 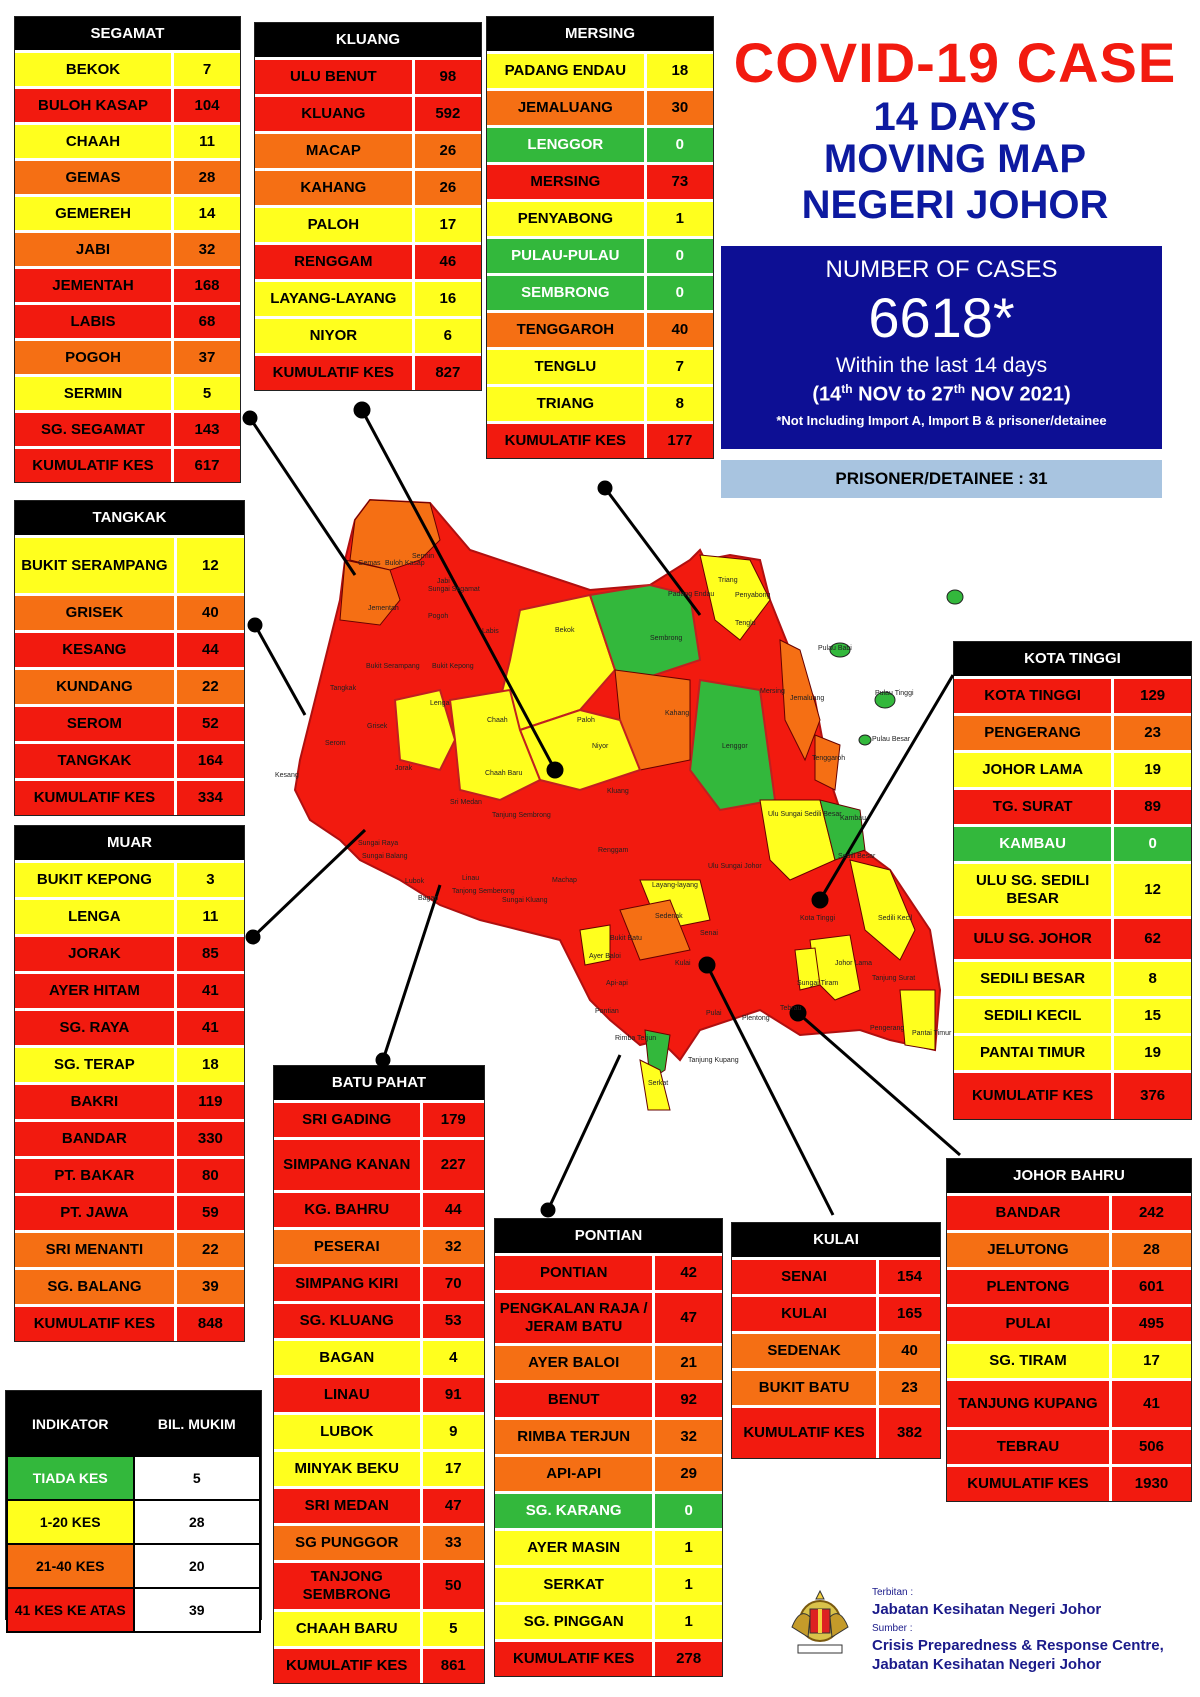 What do you see at coordinates (347, 1431) in the screenshot?
I see `mukim-name: LUBOK` at bounding box center [347, 1431].